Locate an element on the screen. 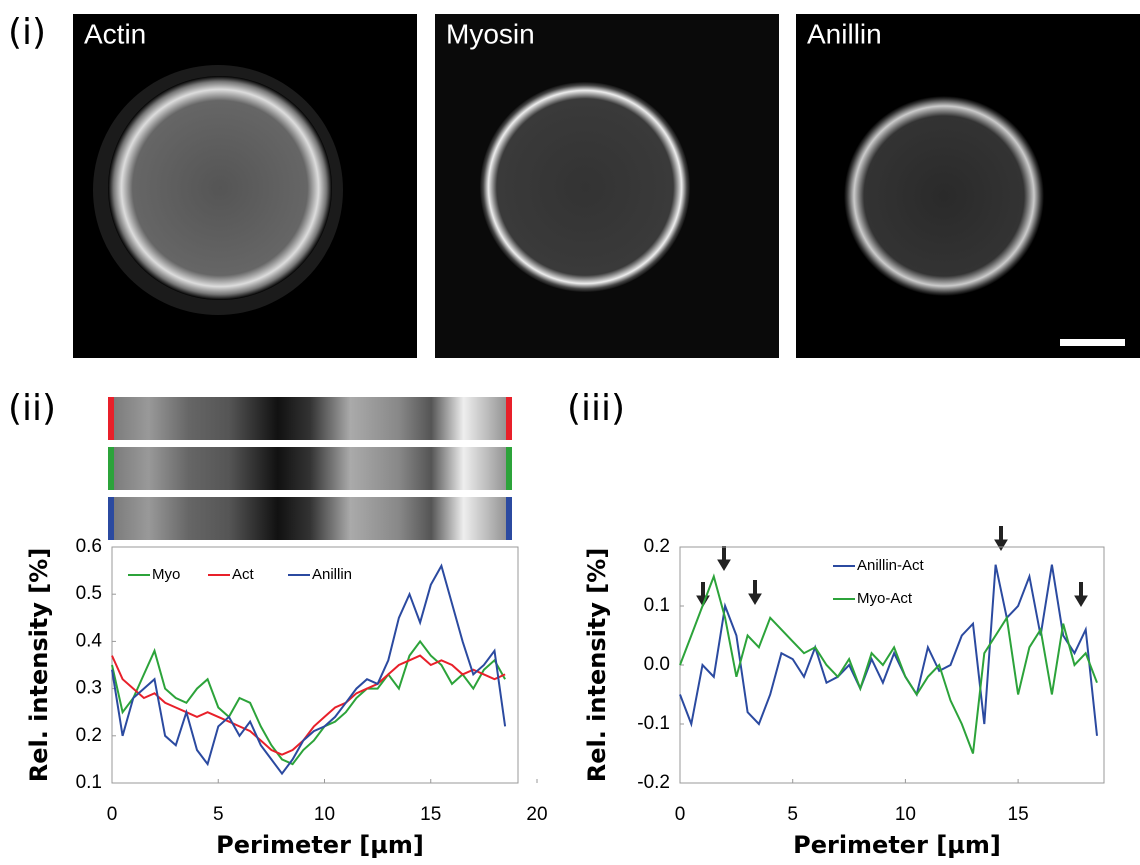  panel-label: (iii) is located at coordinates (596, 408).